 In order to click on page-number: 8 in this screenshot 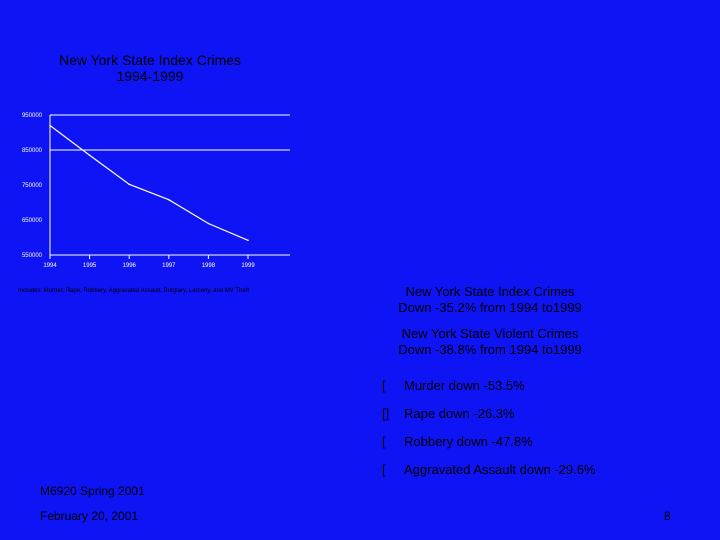, I will do `click(667, 516)`.